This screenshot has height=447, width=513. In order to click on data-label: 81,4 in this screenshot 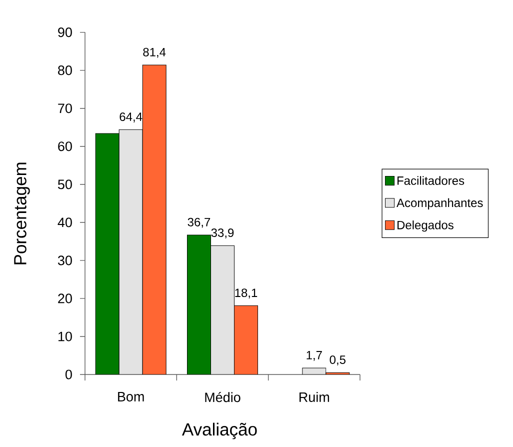, I will do `click(154, 53)`.